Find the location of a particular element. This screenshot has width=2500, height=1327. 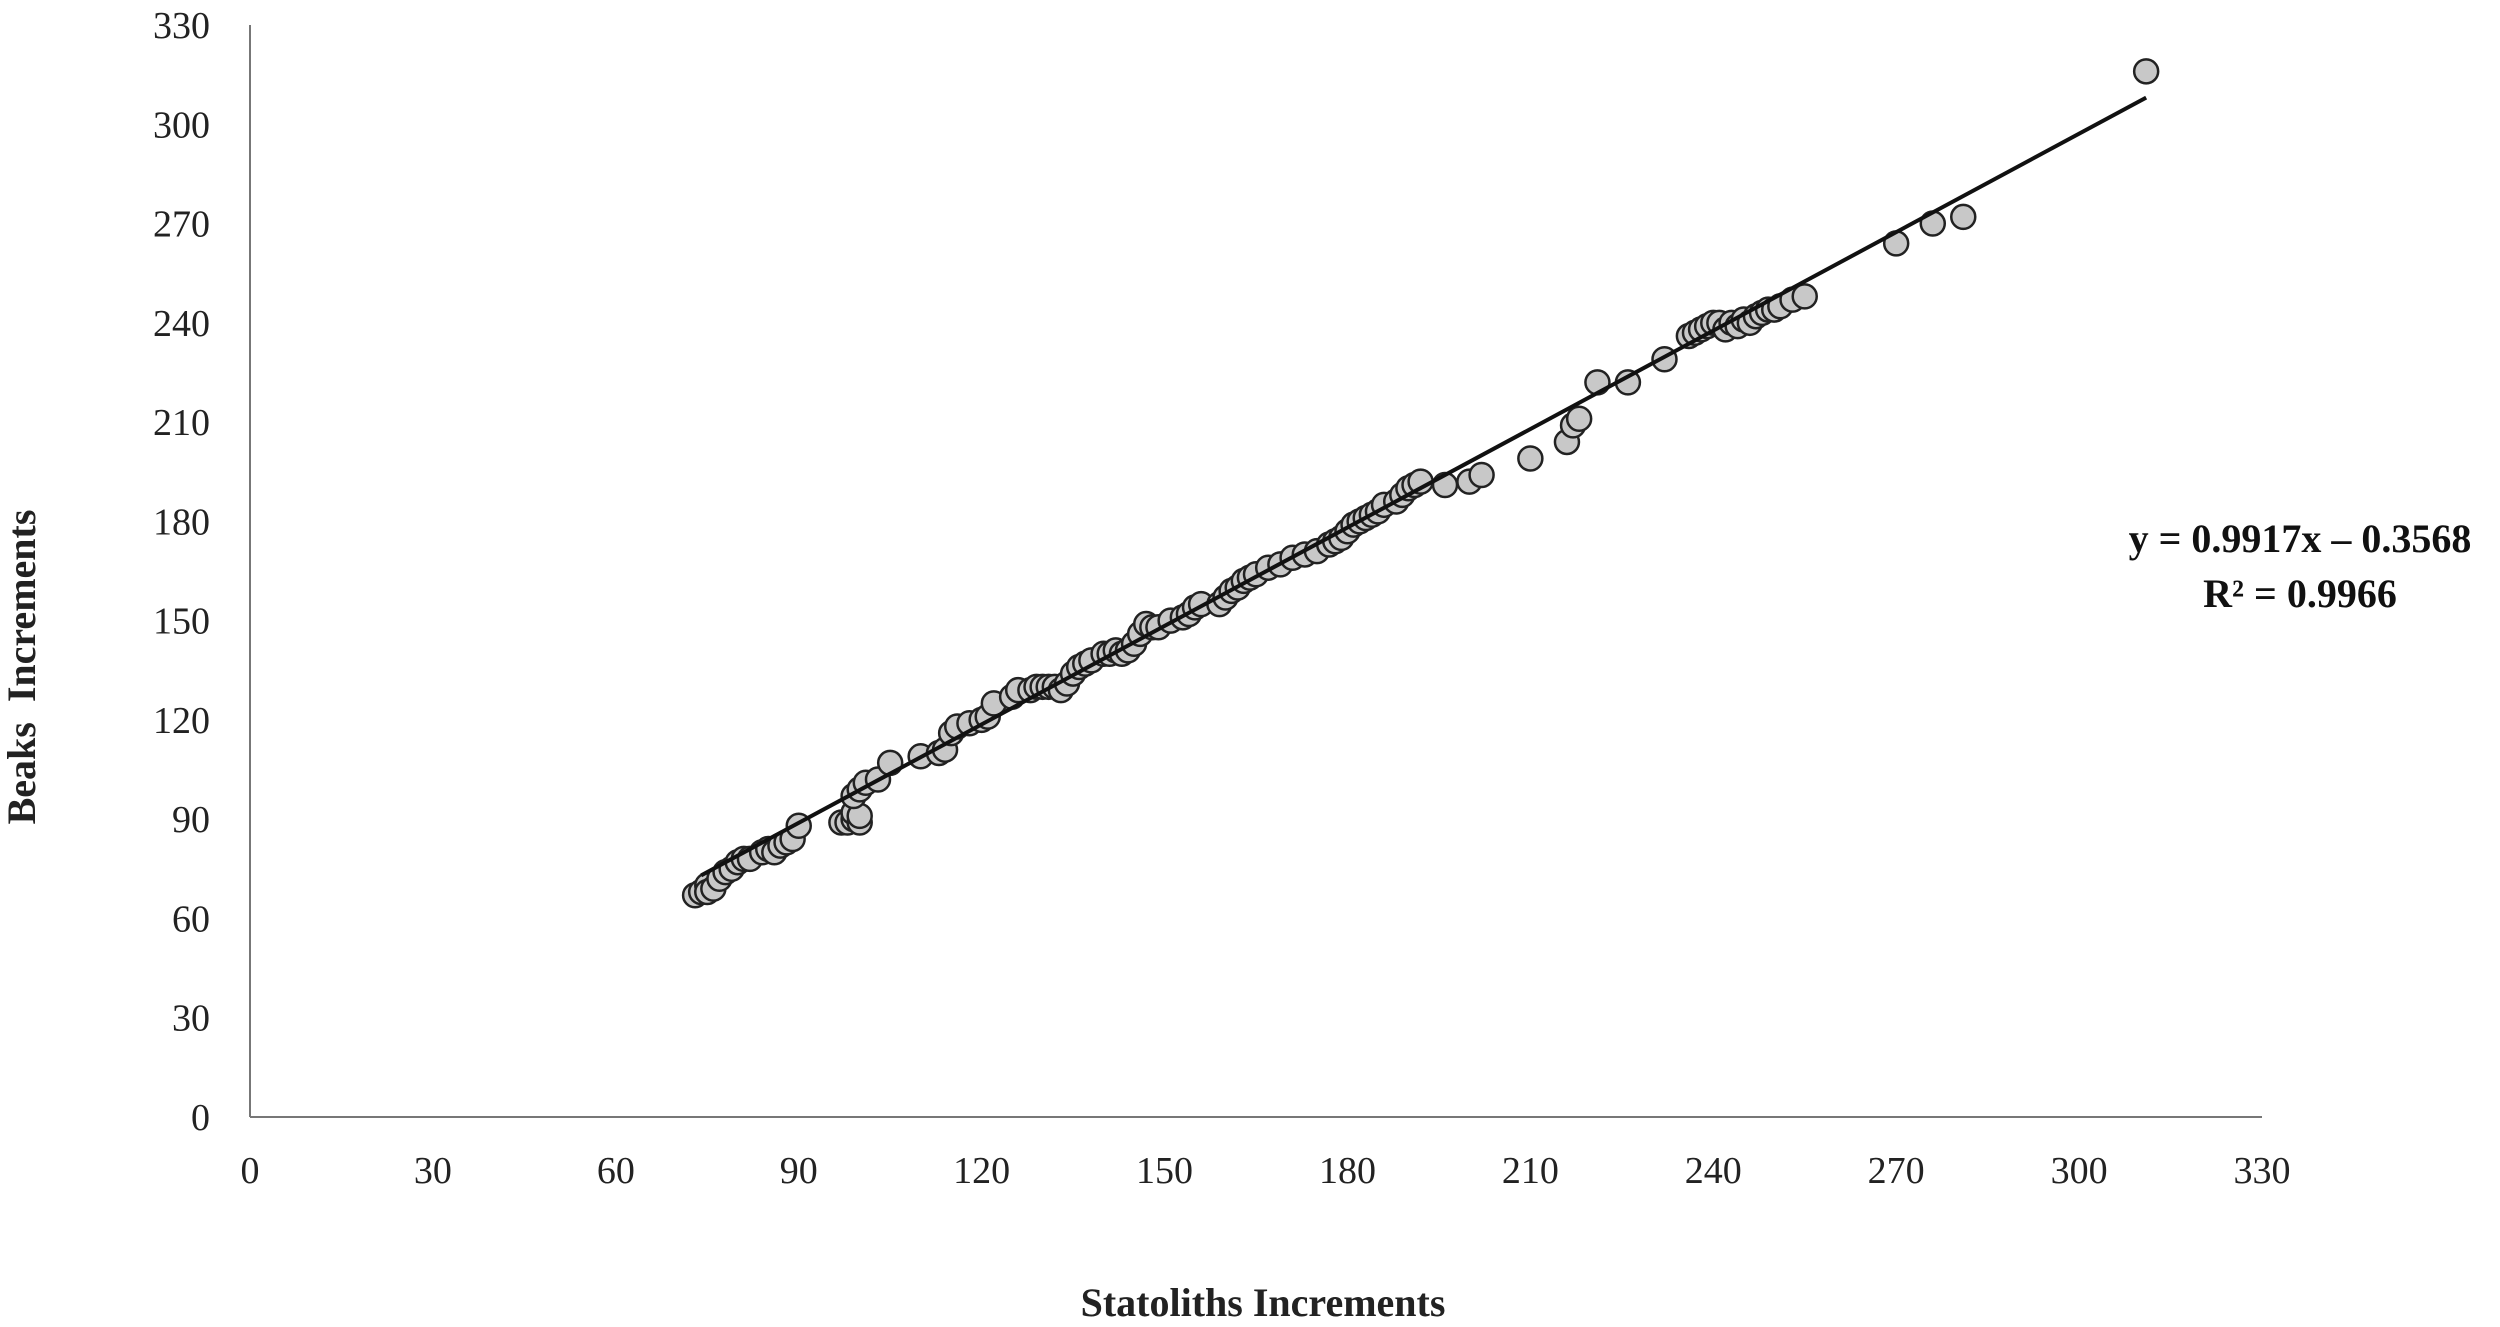

x-axis-title: Statoliths Increments is located at coordinates (1263, 1302).